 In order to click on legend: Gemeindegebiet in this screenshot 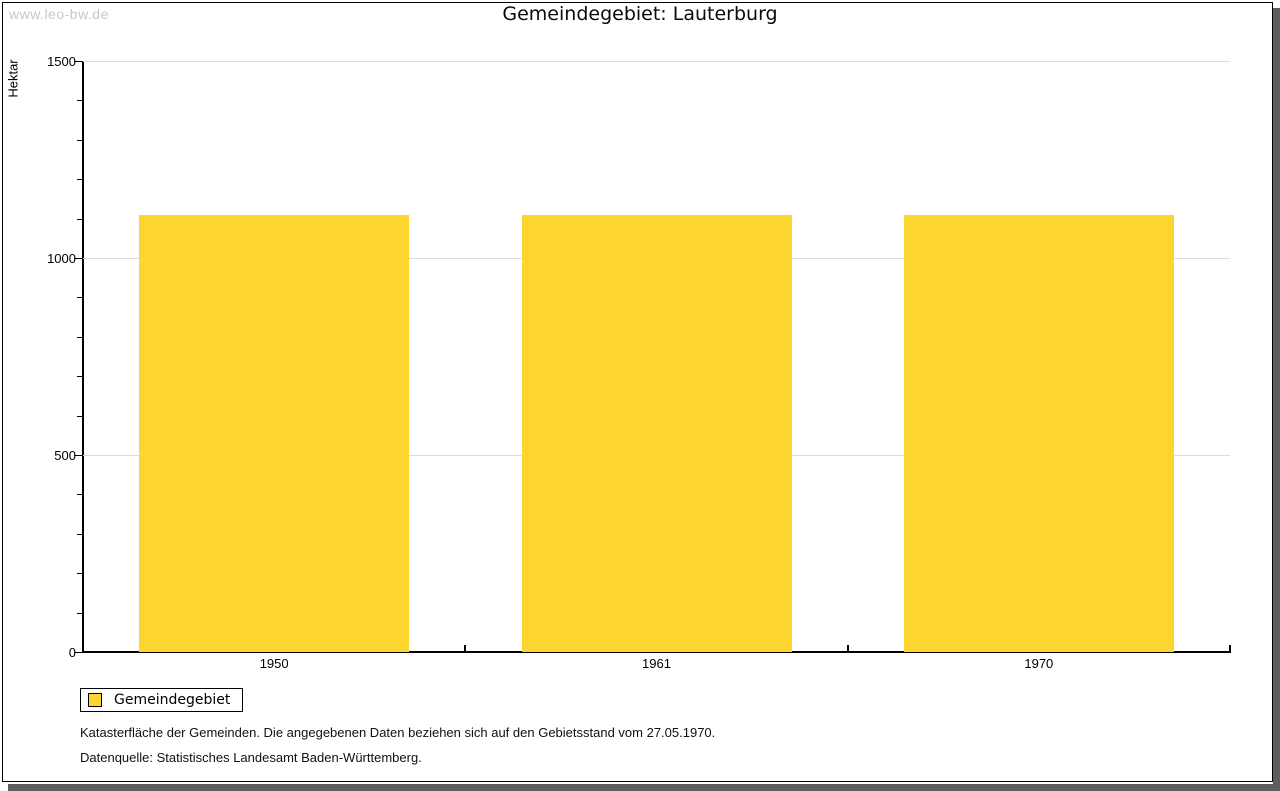, I will do `click(162, 700)`.